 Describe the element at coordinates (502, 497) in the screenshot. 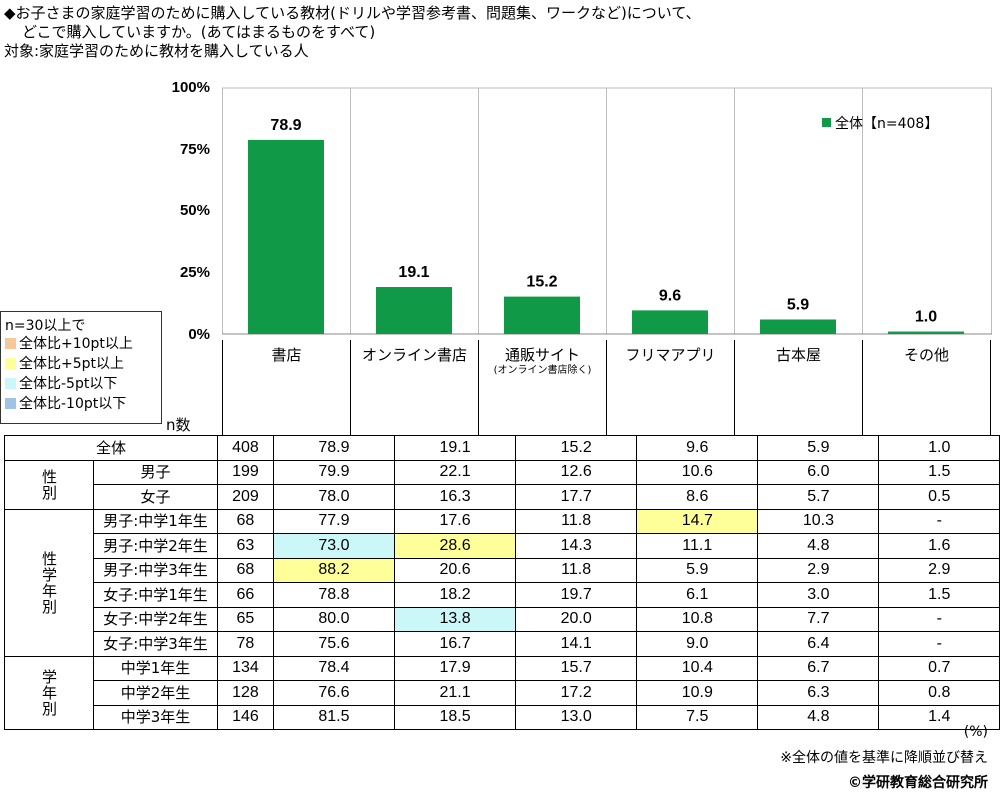

I see `table-row: 女子 209 78.0 16.3 17.7 8.6 5.7 0.5` at that location.